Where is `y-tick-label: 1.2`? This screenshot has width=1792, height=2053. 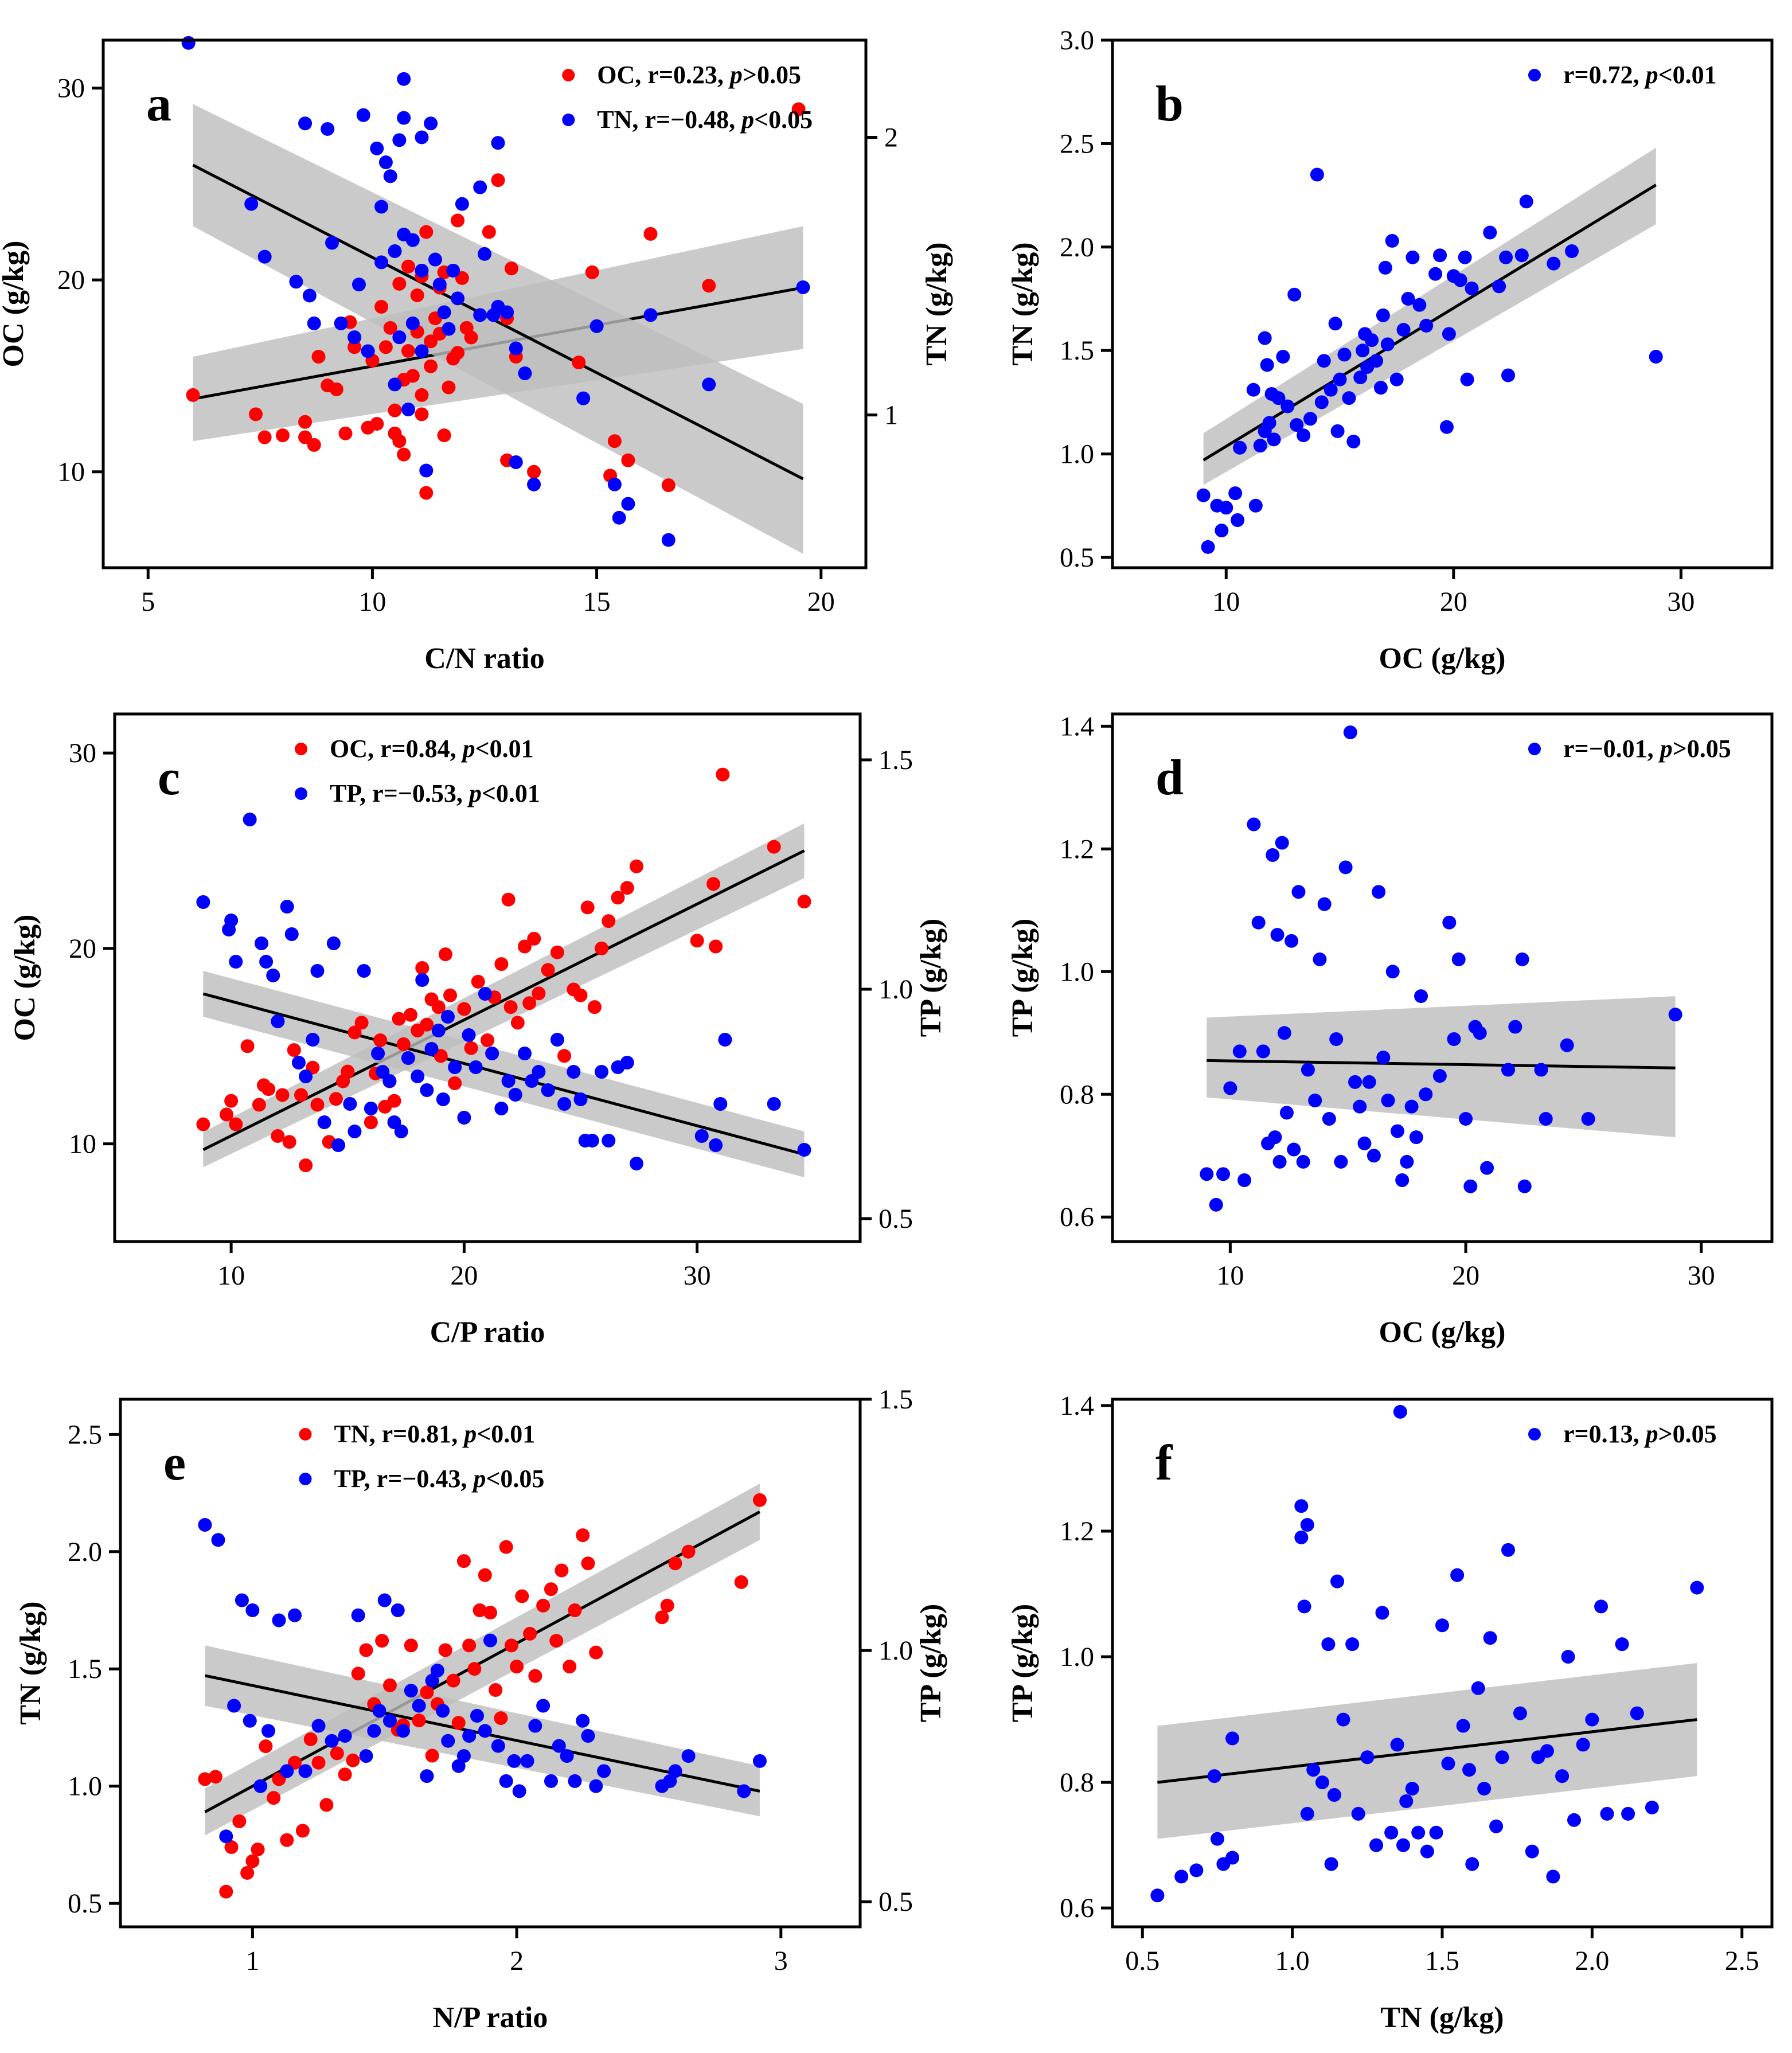 y-tick-label: 1.2 is located at coordinates (1077, 849).